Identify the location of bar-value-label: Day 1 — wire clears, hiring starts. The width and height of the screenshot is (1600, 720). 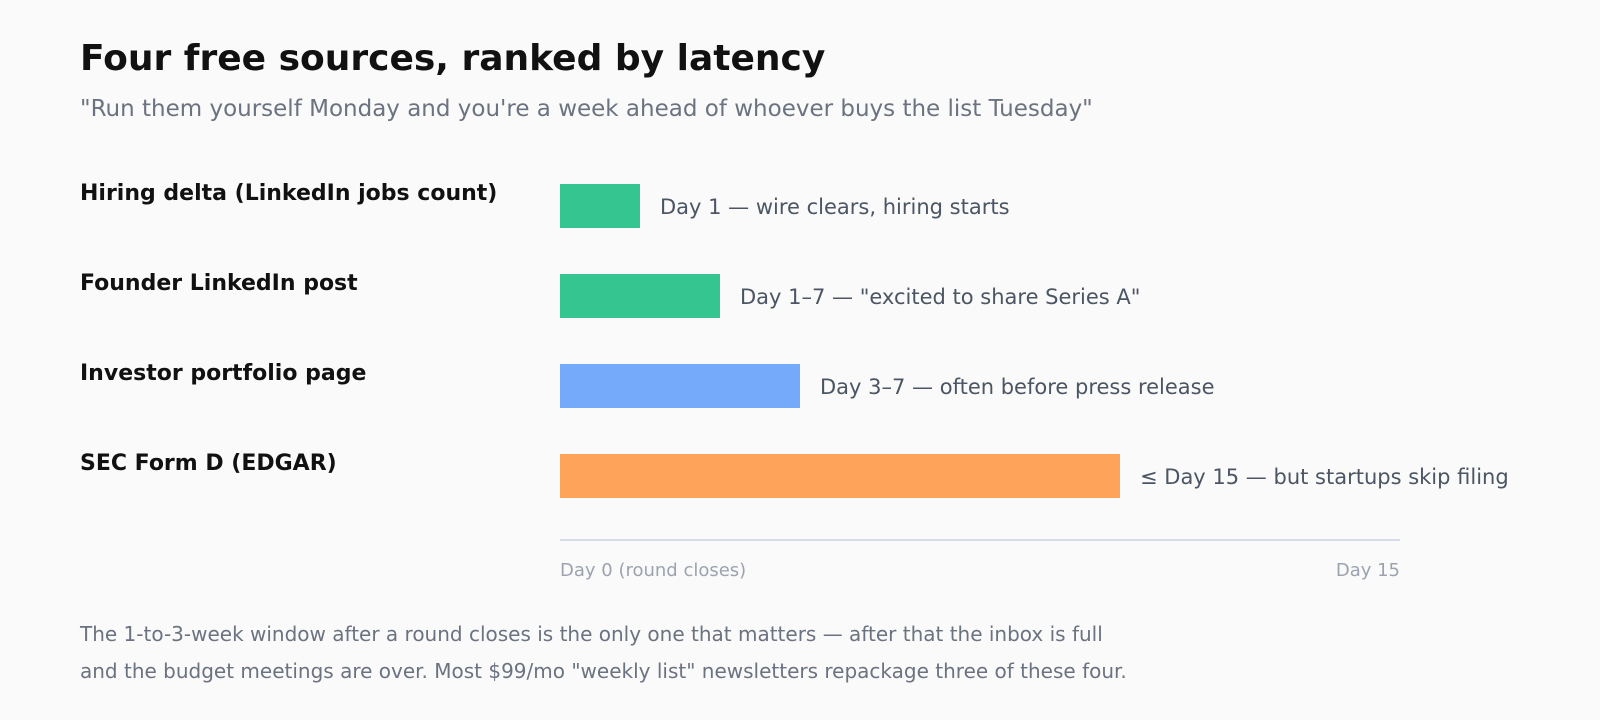
(835, 207).